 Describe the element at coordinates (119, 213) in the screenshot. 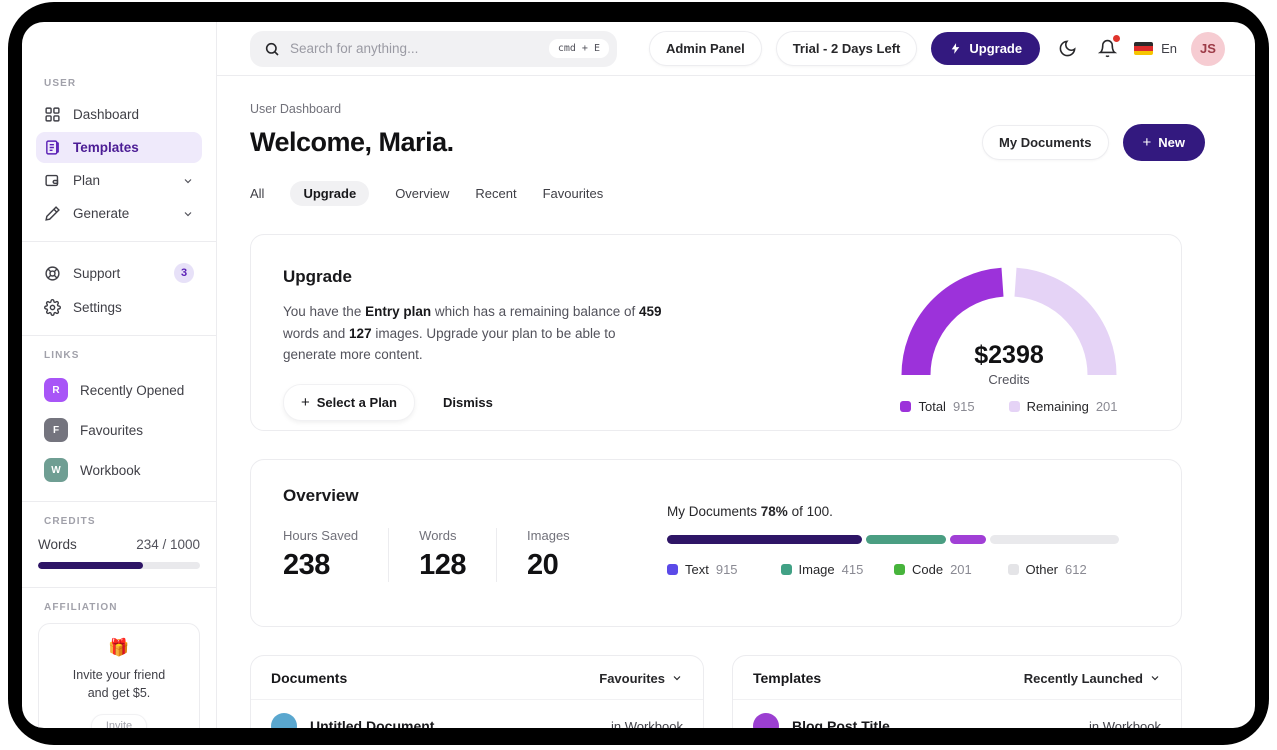

I see `sidebar-item-generate: Generate` at that location.